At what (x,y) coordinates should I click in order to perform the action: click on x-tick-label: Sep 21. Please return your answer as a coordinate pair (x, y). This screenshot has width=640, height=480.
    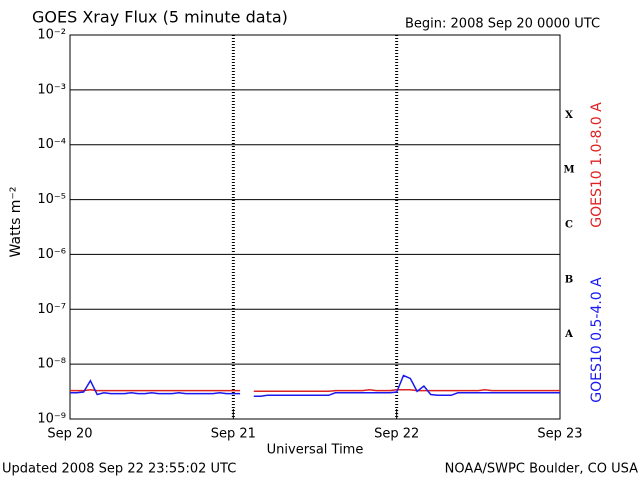
    Looking at the image, I should click on (233, 434).